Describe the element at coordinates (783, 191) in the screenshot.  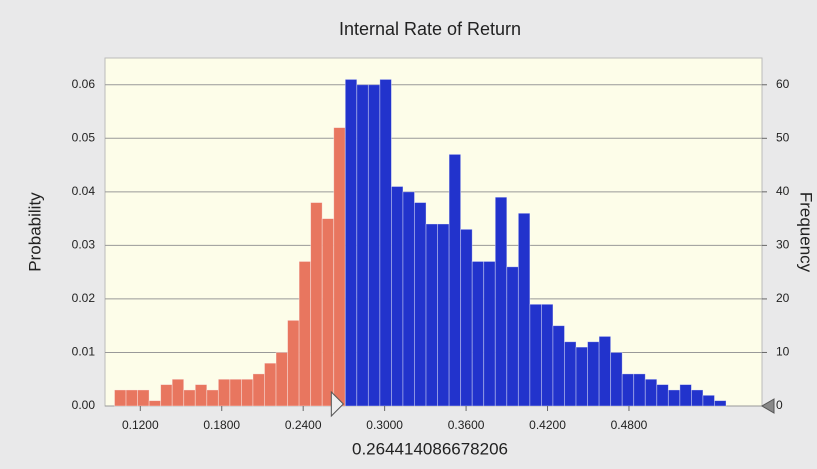
I see `y2-tick-label: 40` at that location.